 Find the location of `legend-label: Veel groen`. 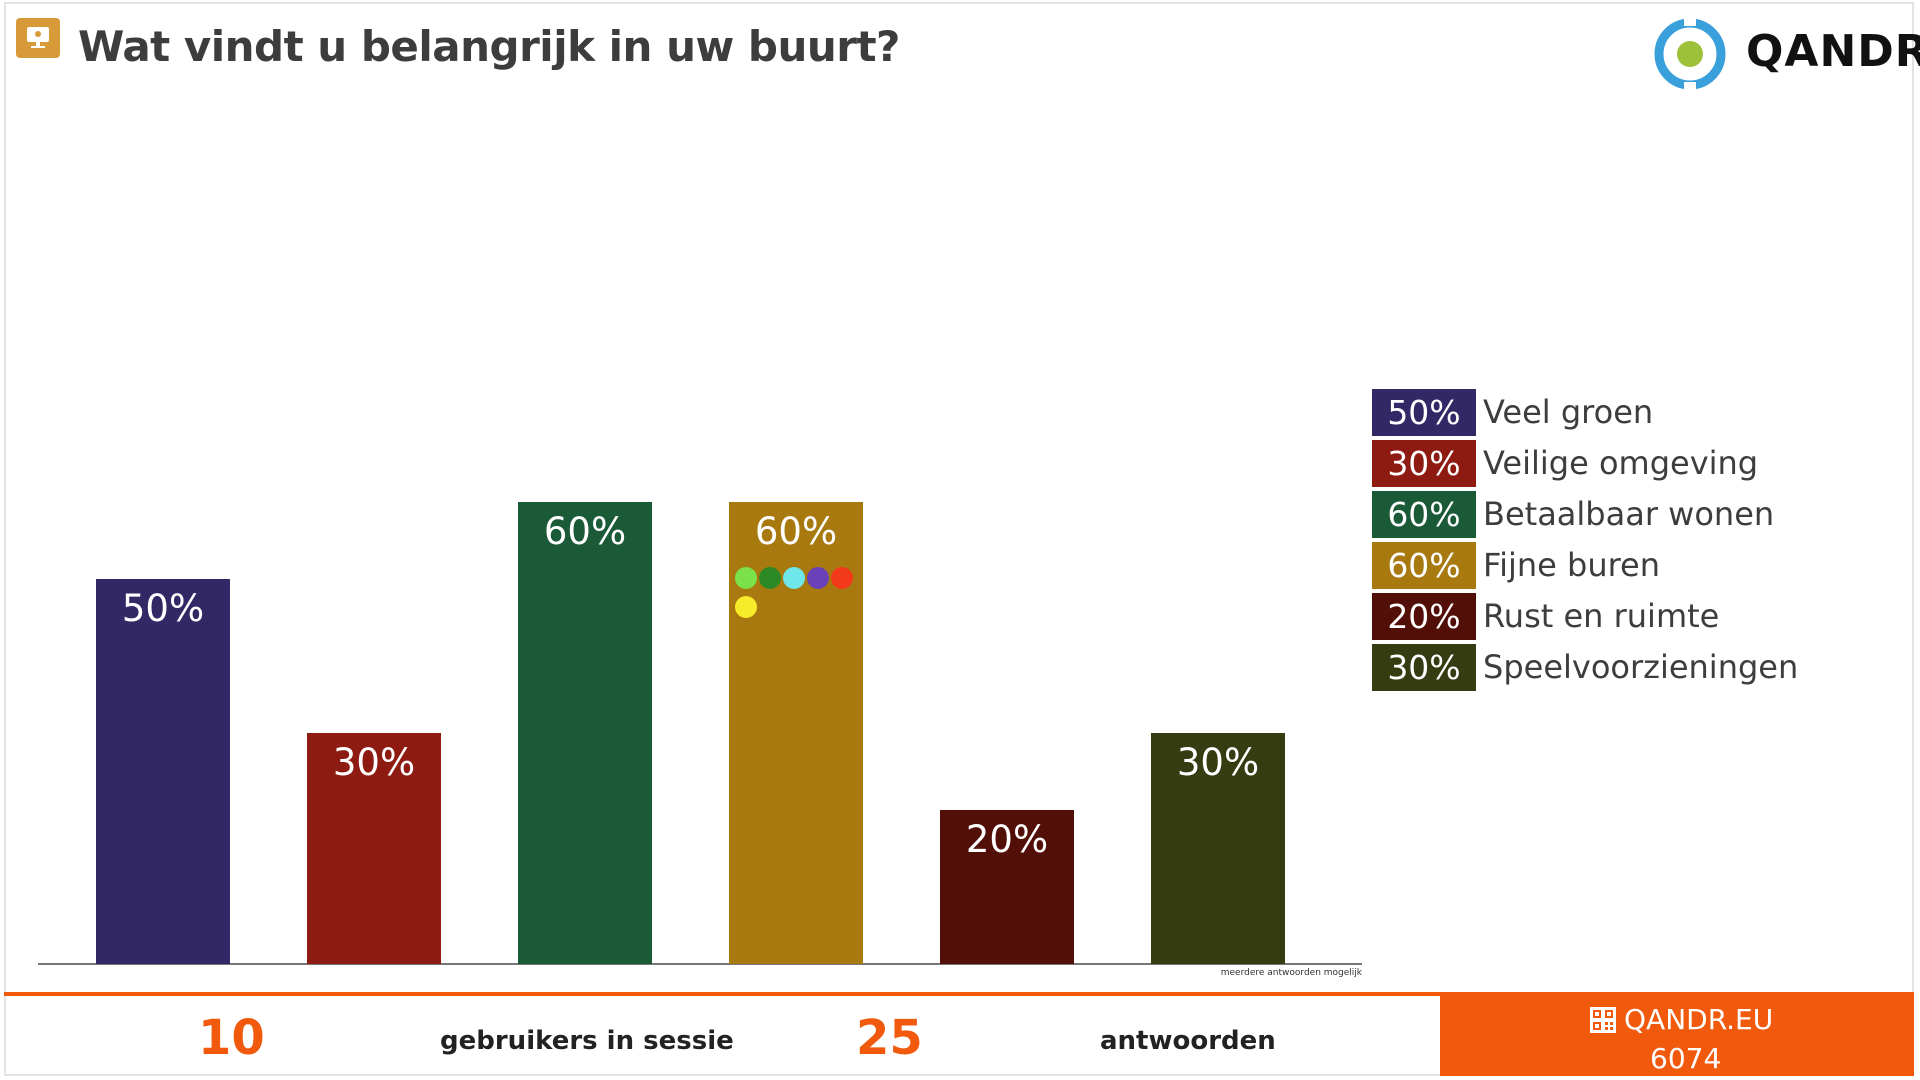

legend-label: Veel groen is located at coordinates (1568, 412).